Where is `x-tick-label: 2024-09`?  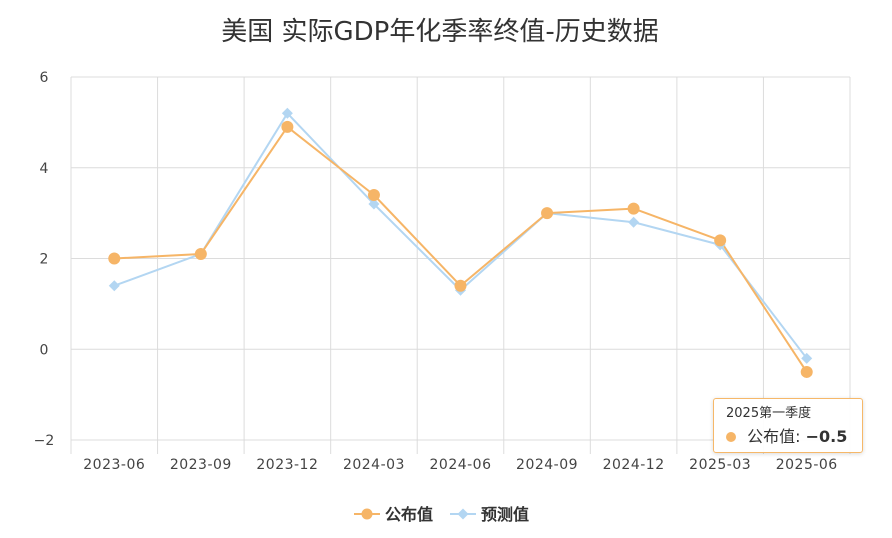
x-tick-label: 2024-09 is located at coordinates (547, 465).